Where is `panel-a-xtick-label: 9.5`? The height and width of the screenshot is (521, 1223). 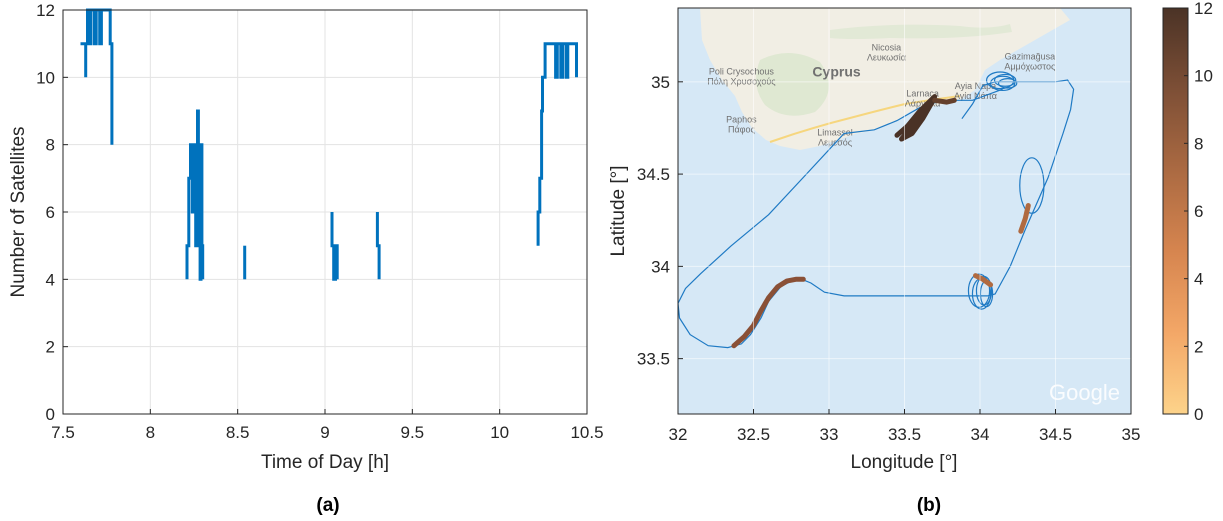
panel-a-xtick-label: 9.5 is located at coordinates (413, 432).